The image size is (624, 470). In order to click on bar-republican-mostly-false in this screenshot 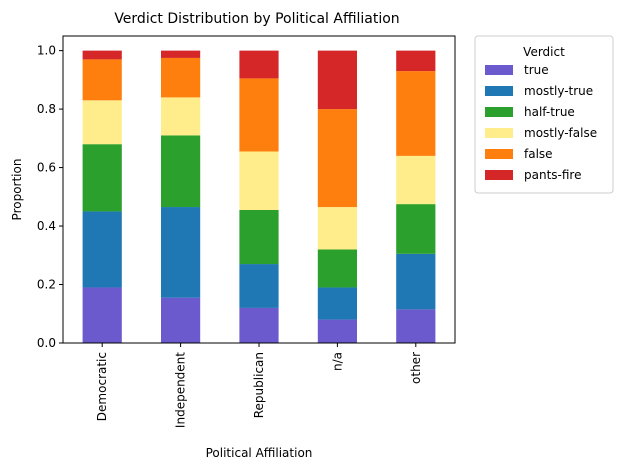, I will do `click(259, 180)`.